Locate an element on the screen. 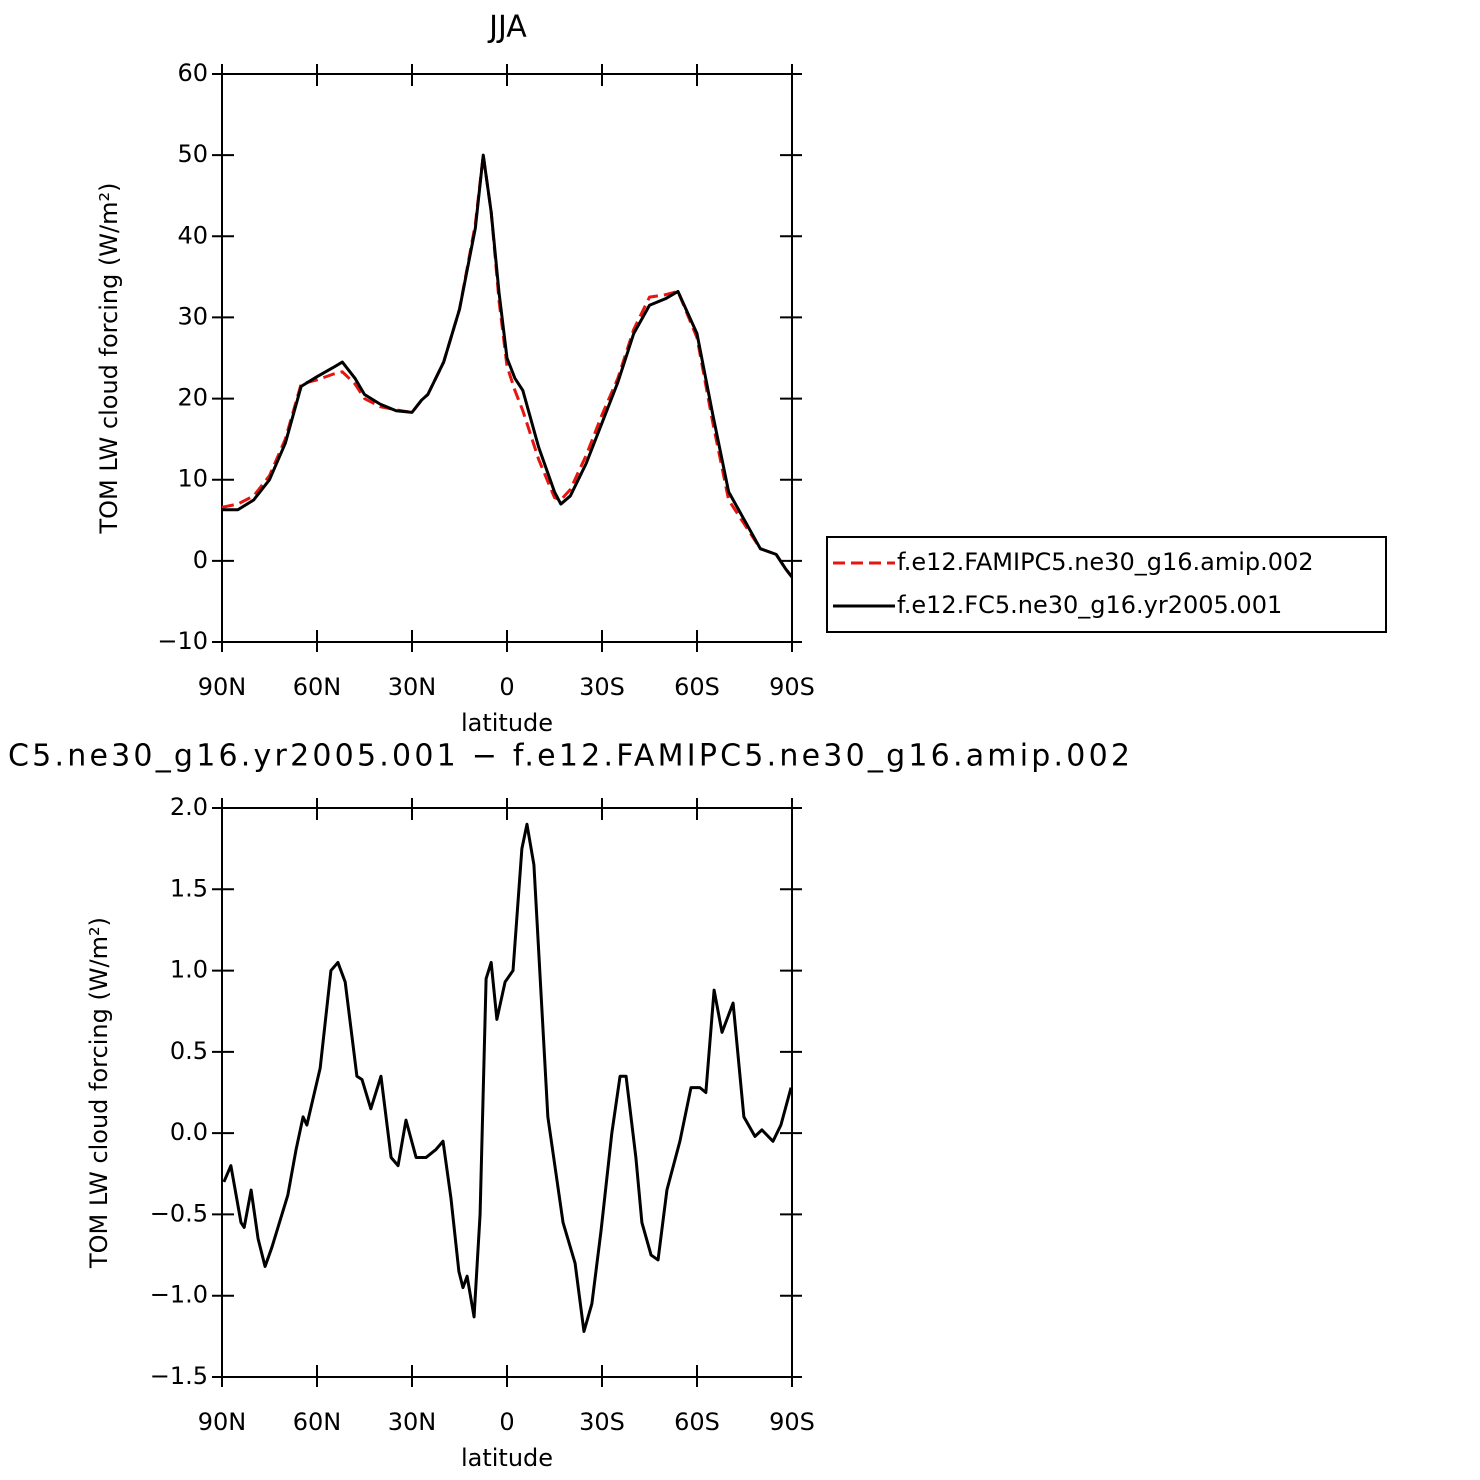  legend-box is located at coordinates (1106, 584).